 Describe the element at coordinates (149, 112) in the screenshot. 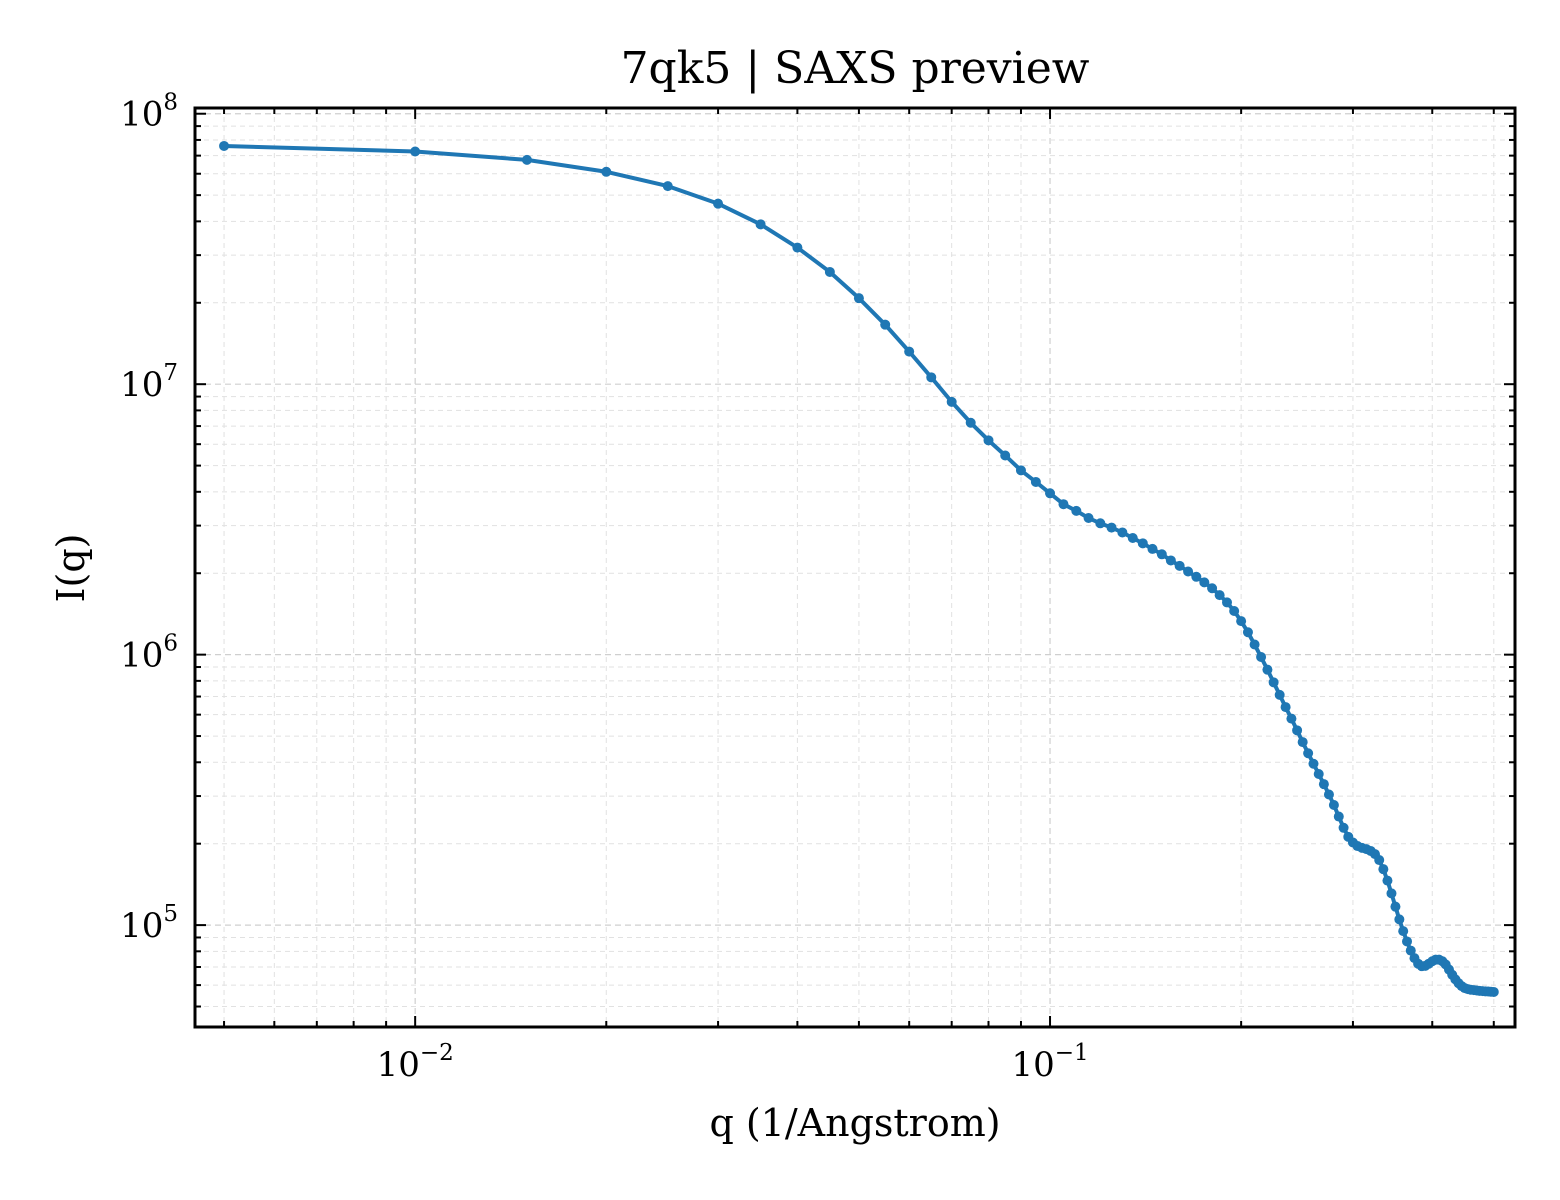

I see `y-tick-label: 10⁸` at that location.